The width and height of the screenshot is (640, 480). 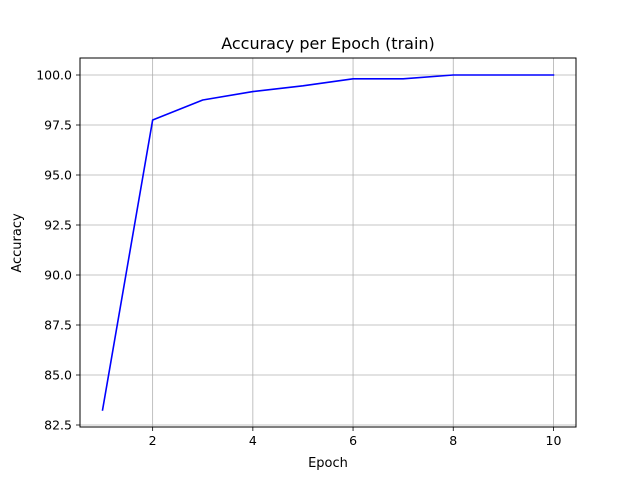 What do you see at coordinates (153, 440) in the screenshot?
I see `x-tick-label: 2` at bounding box center [153, 440].